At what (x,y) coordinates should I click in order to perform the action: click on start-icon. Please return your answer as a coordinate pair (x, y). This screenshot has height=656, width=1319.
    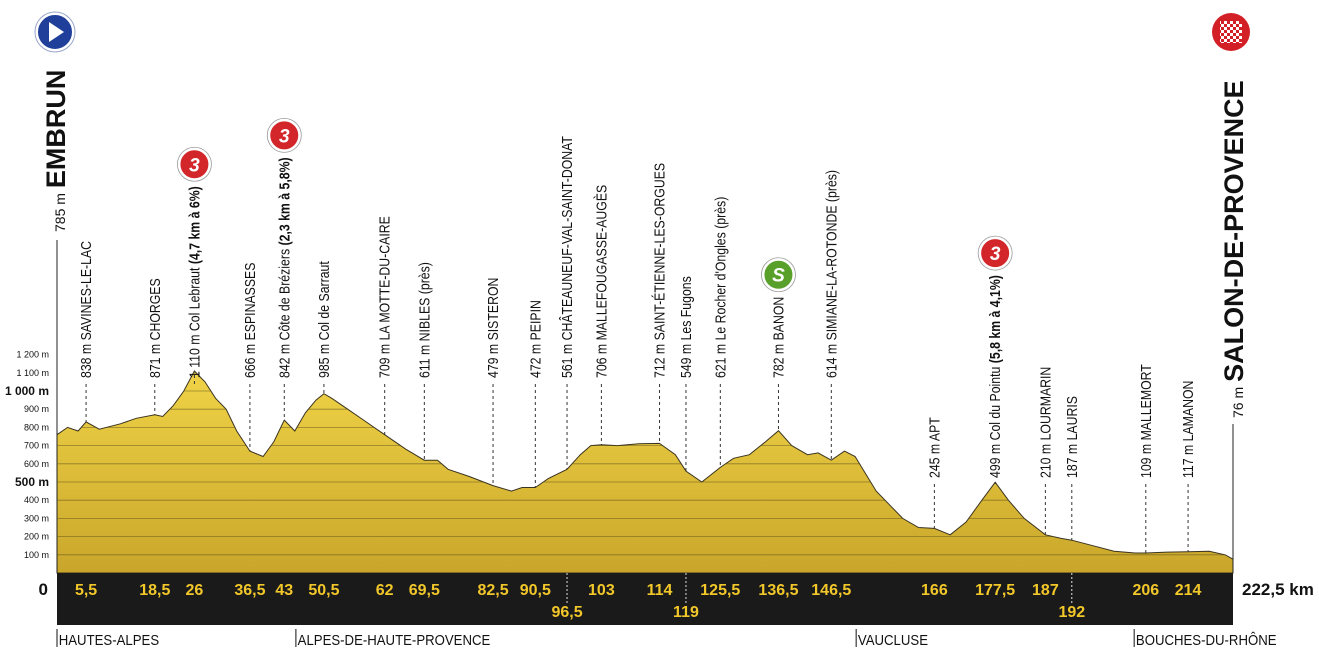
    Looking at the image, I should click on (55, 32).